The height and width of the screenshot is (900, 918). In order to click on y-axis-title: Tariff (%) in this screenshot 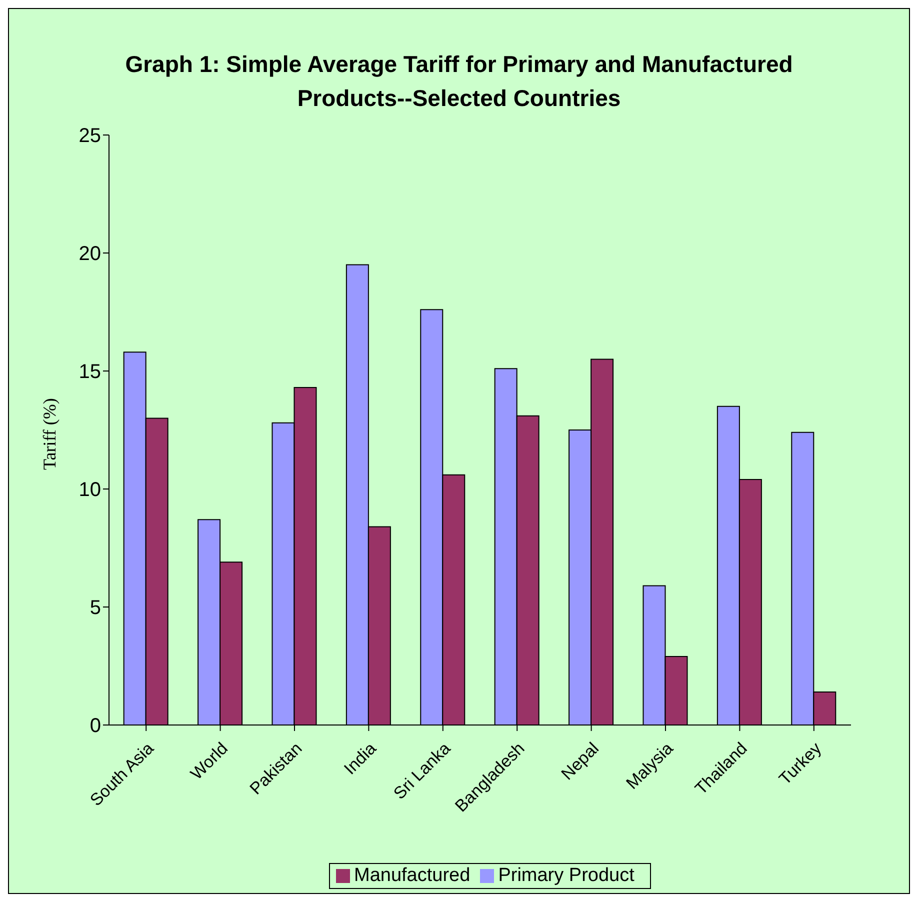, I will do `click(49, 434)`.